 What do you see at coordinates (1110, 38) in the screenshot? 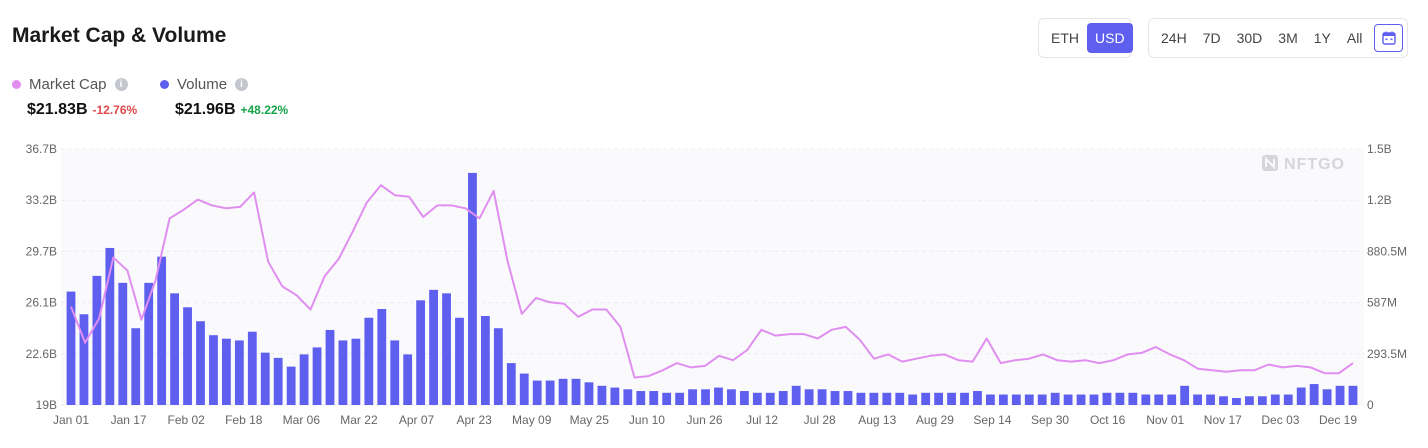
I see `currency-usd-button: USD` at bounding box center [1110, 38].